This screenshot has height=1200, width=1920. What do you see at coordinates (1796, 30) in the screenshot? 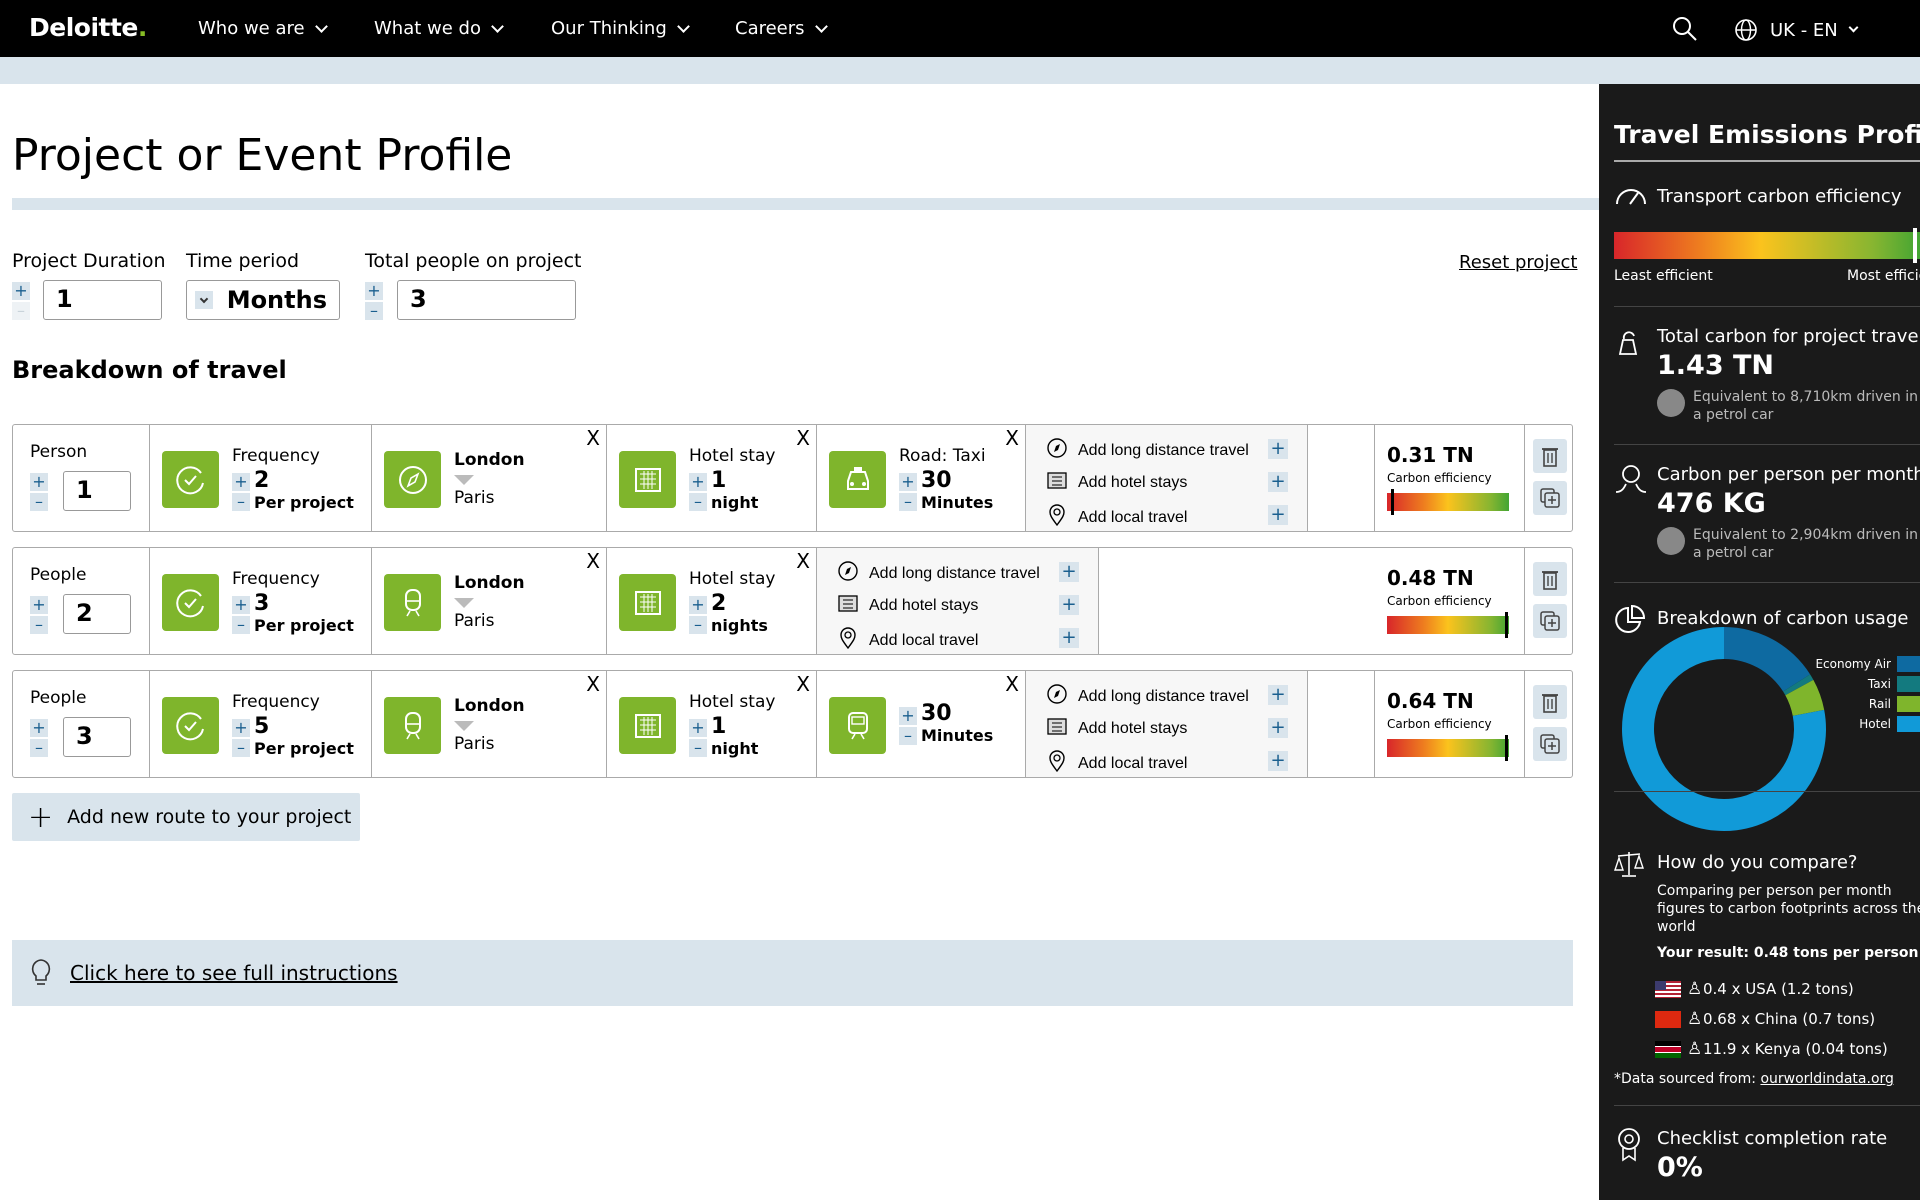
I see `locale-selector: UK - EN` at bounding box center [1796, 30].